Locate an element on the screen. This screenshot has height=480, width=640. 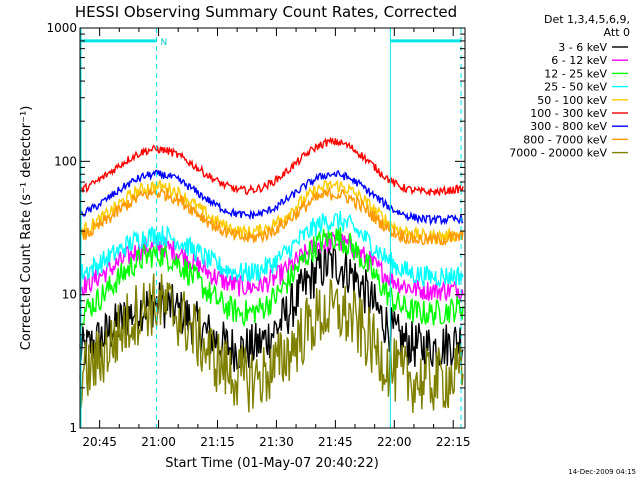
y-tick-label: 1 is located at coordinates (73, 428).